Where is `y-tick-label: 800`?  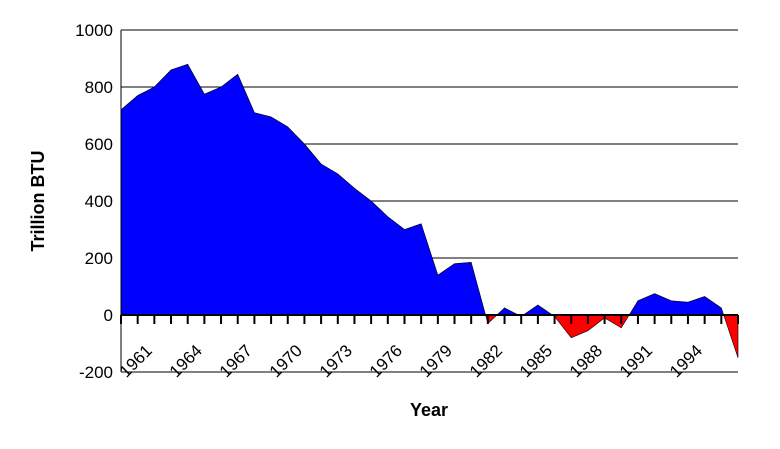
y-tick-label: 800 is located at coordinates (99, 87).